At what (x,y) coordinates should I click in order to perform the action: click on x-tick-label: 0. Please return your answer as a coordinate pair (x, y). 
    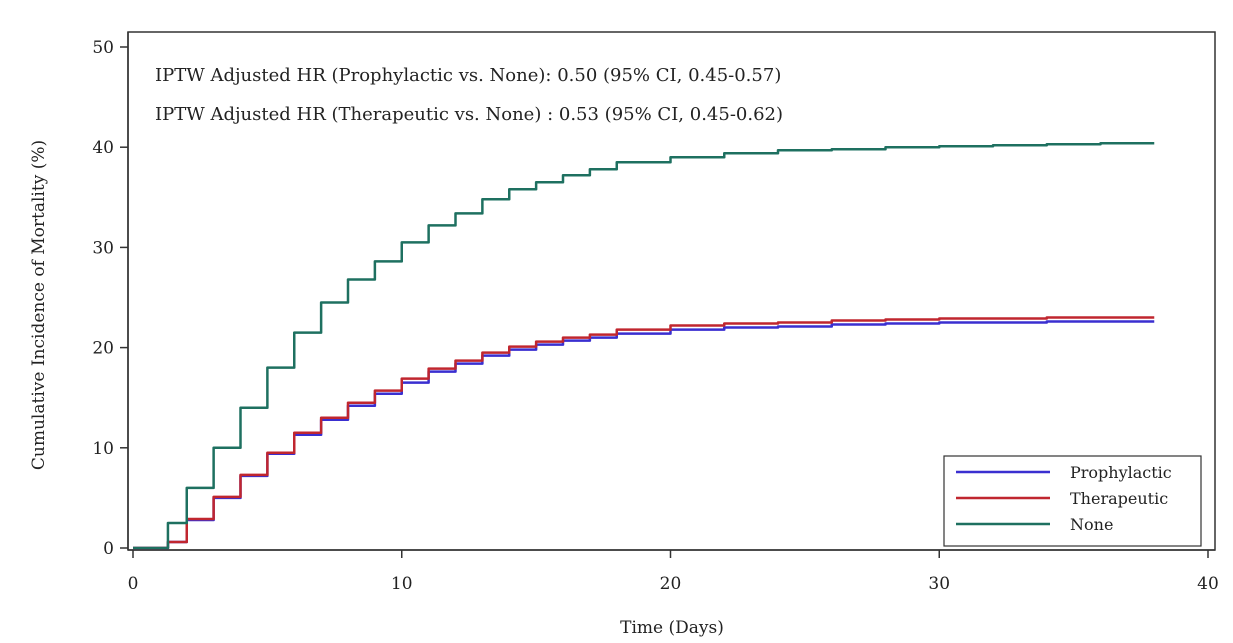
    Looking at the image, I should click on (133, 584).